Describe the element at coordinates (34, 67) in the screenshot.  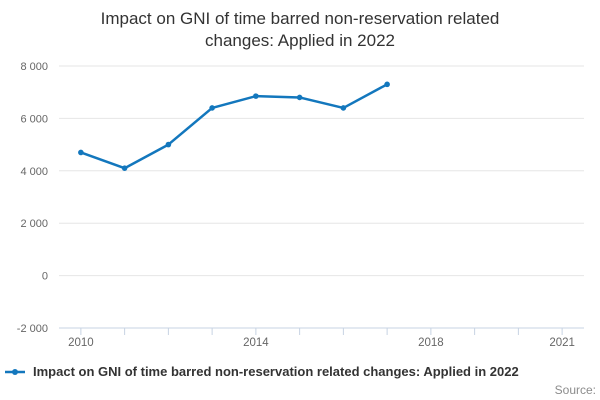
I see `y-axis-tick-label: 8 000` at that location.